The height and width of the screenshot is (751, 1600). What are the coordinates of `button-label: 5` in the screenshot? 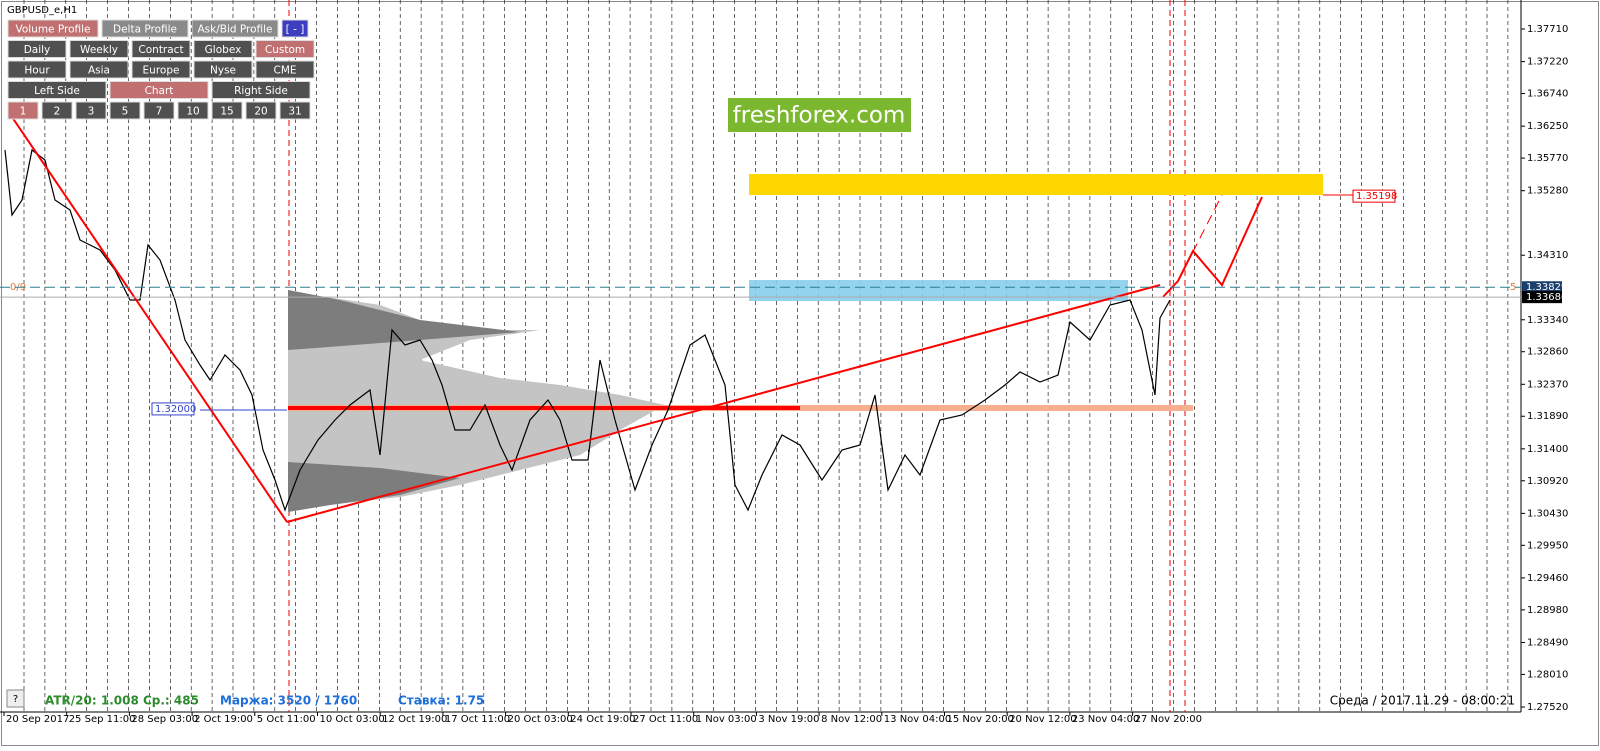 It's located at (125, 112).